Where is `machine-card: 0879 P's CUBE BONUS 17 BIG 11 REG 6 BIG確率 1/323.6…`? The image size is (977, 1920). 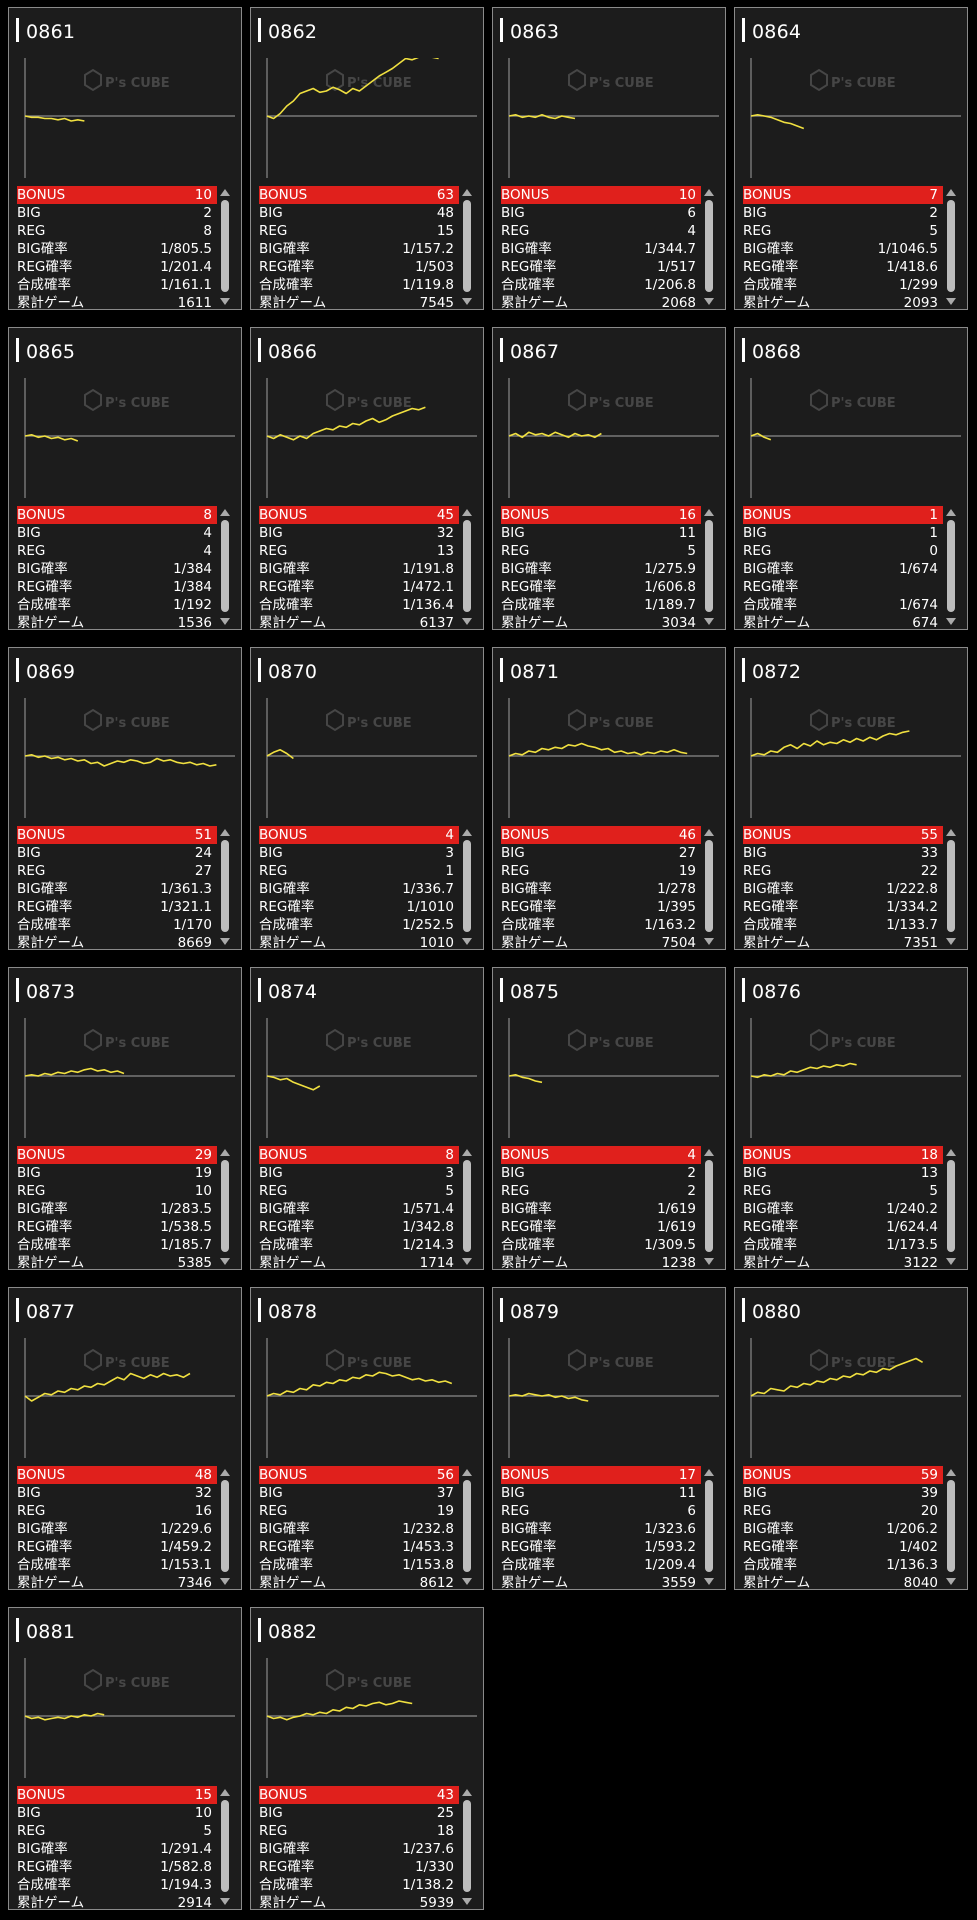 machine-card: 0879 P's CUBE BONUS 17 BIG 11 REG 6 BIG確率 1/323.6… is located at coordinates (609, 1438).